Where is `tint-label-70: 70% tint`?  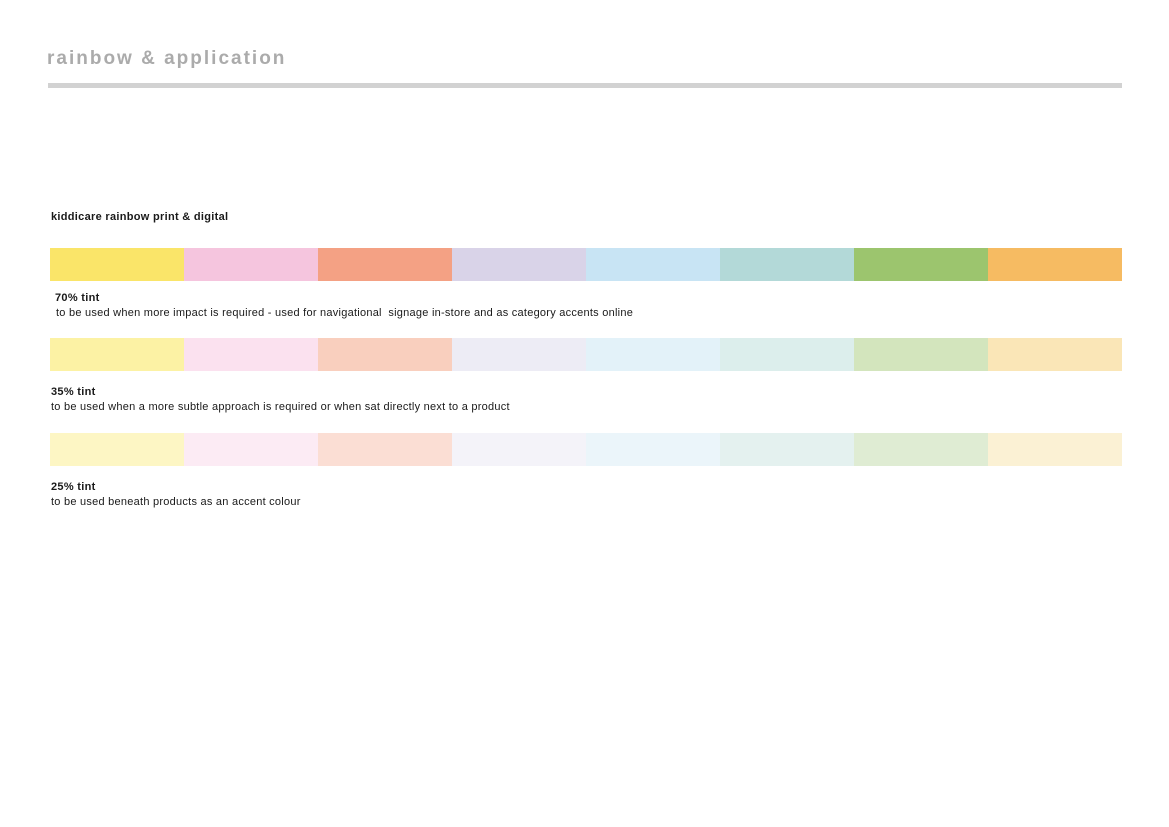 tint-label-70: 70% tint is located at coordinates (77, 298).